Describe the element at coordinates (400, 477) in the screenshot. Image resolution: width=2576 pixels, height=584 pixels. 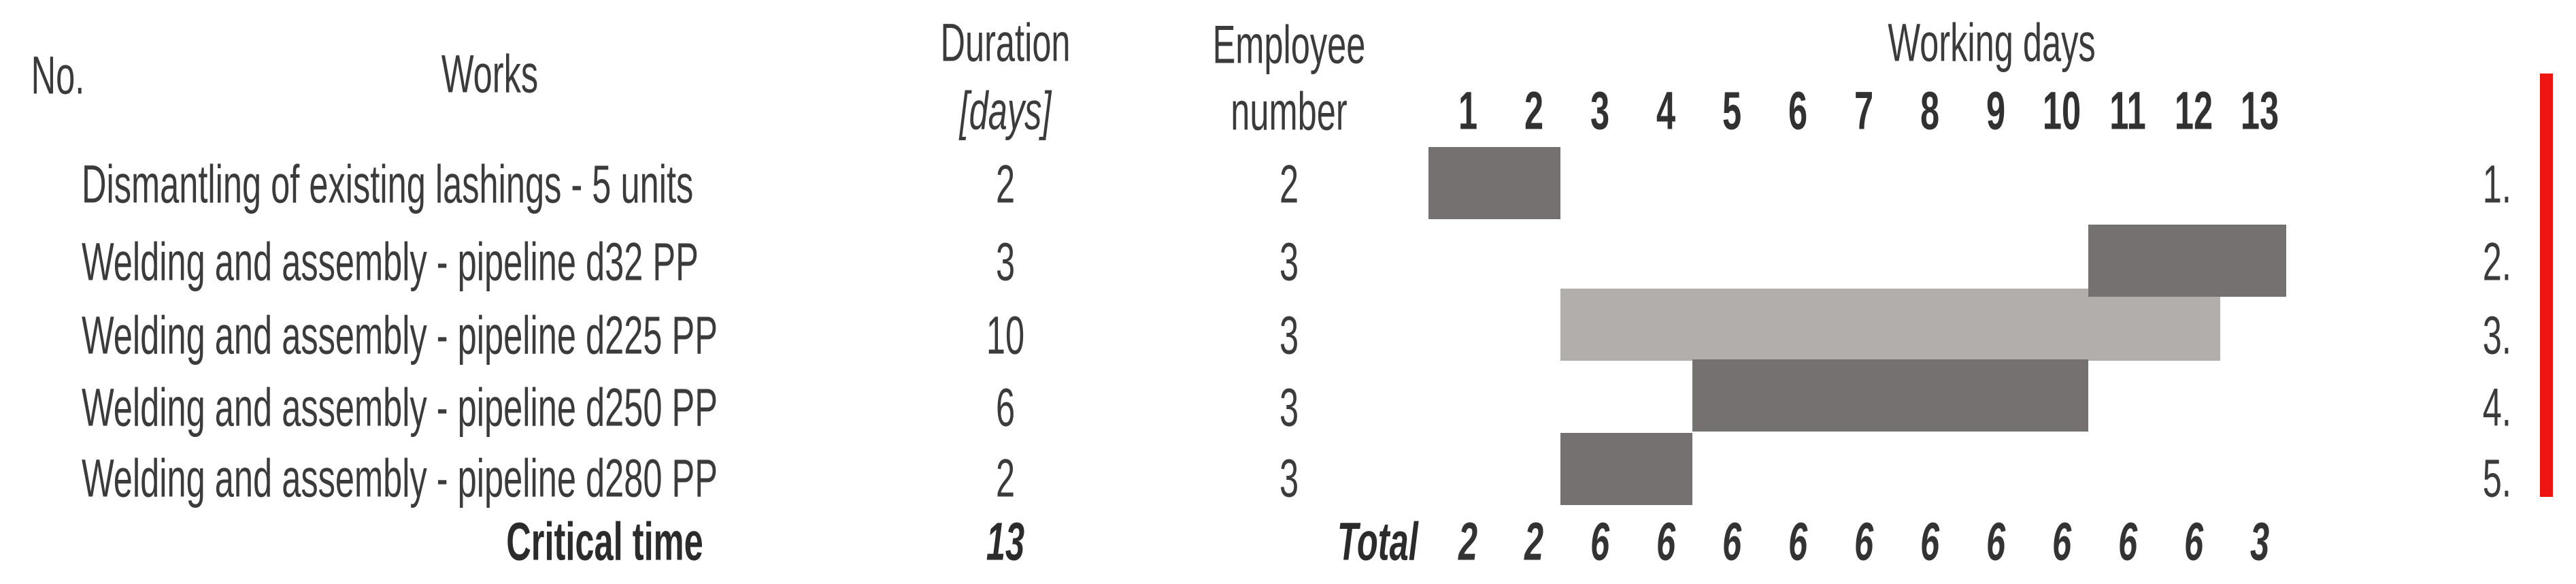
I see `work-label: Welding and assembly - pipeline d280 PP` at that location.